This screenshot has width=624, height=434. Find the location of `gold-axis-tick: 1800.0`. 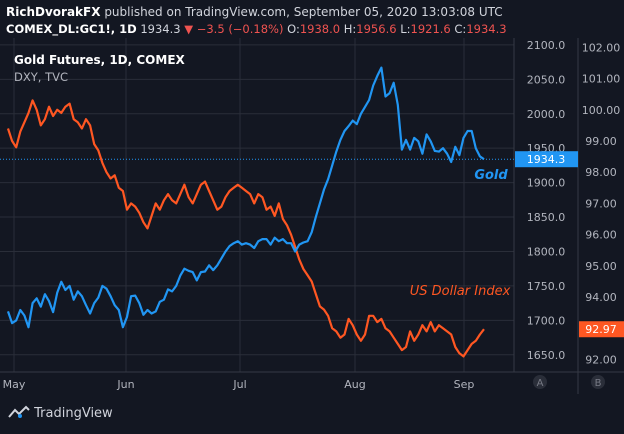

gold-axis-tick: 1800.0 is located at coordinates (546, 251).